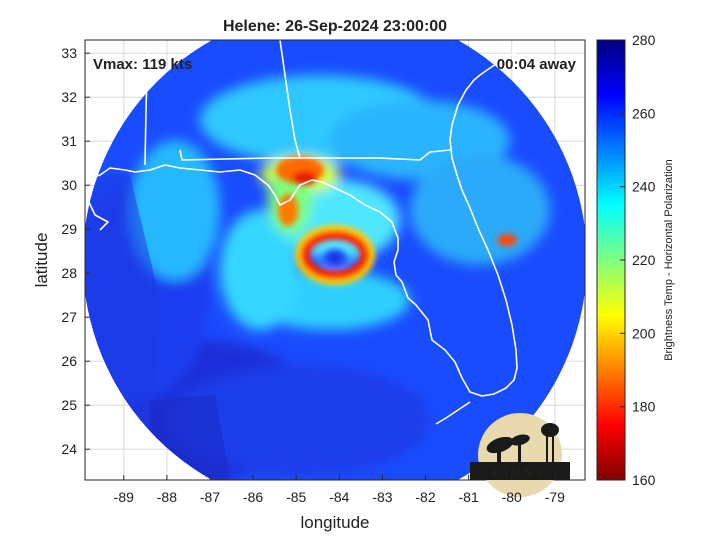 Image resolution: width=720 pixels, height=540 pixels. I want to click on eye-dark, so click(335, 258).